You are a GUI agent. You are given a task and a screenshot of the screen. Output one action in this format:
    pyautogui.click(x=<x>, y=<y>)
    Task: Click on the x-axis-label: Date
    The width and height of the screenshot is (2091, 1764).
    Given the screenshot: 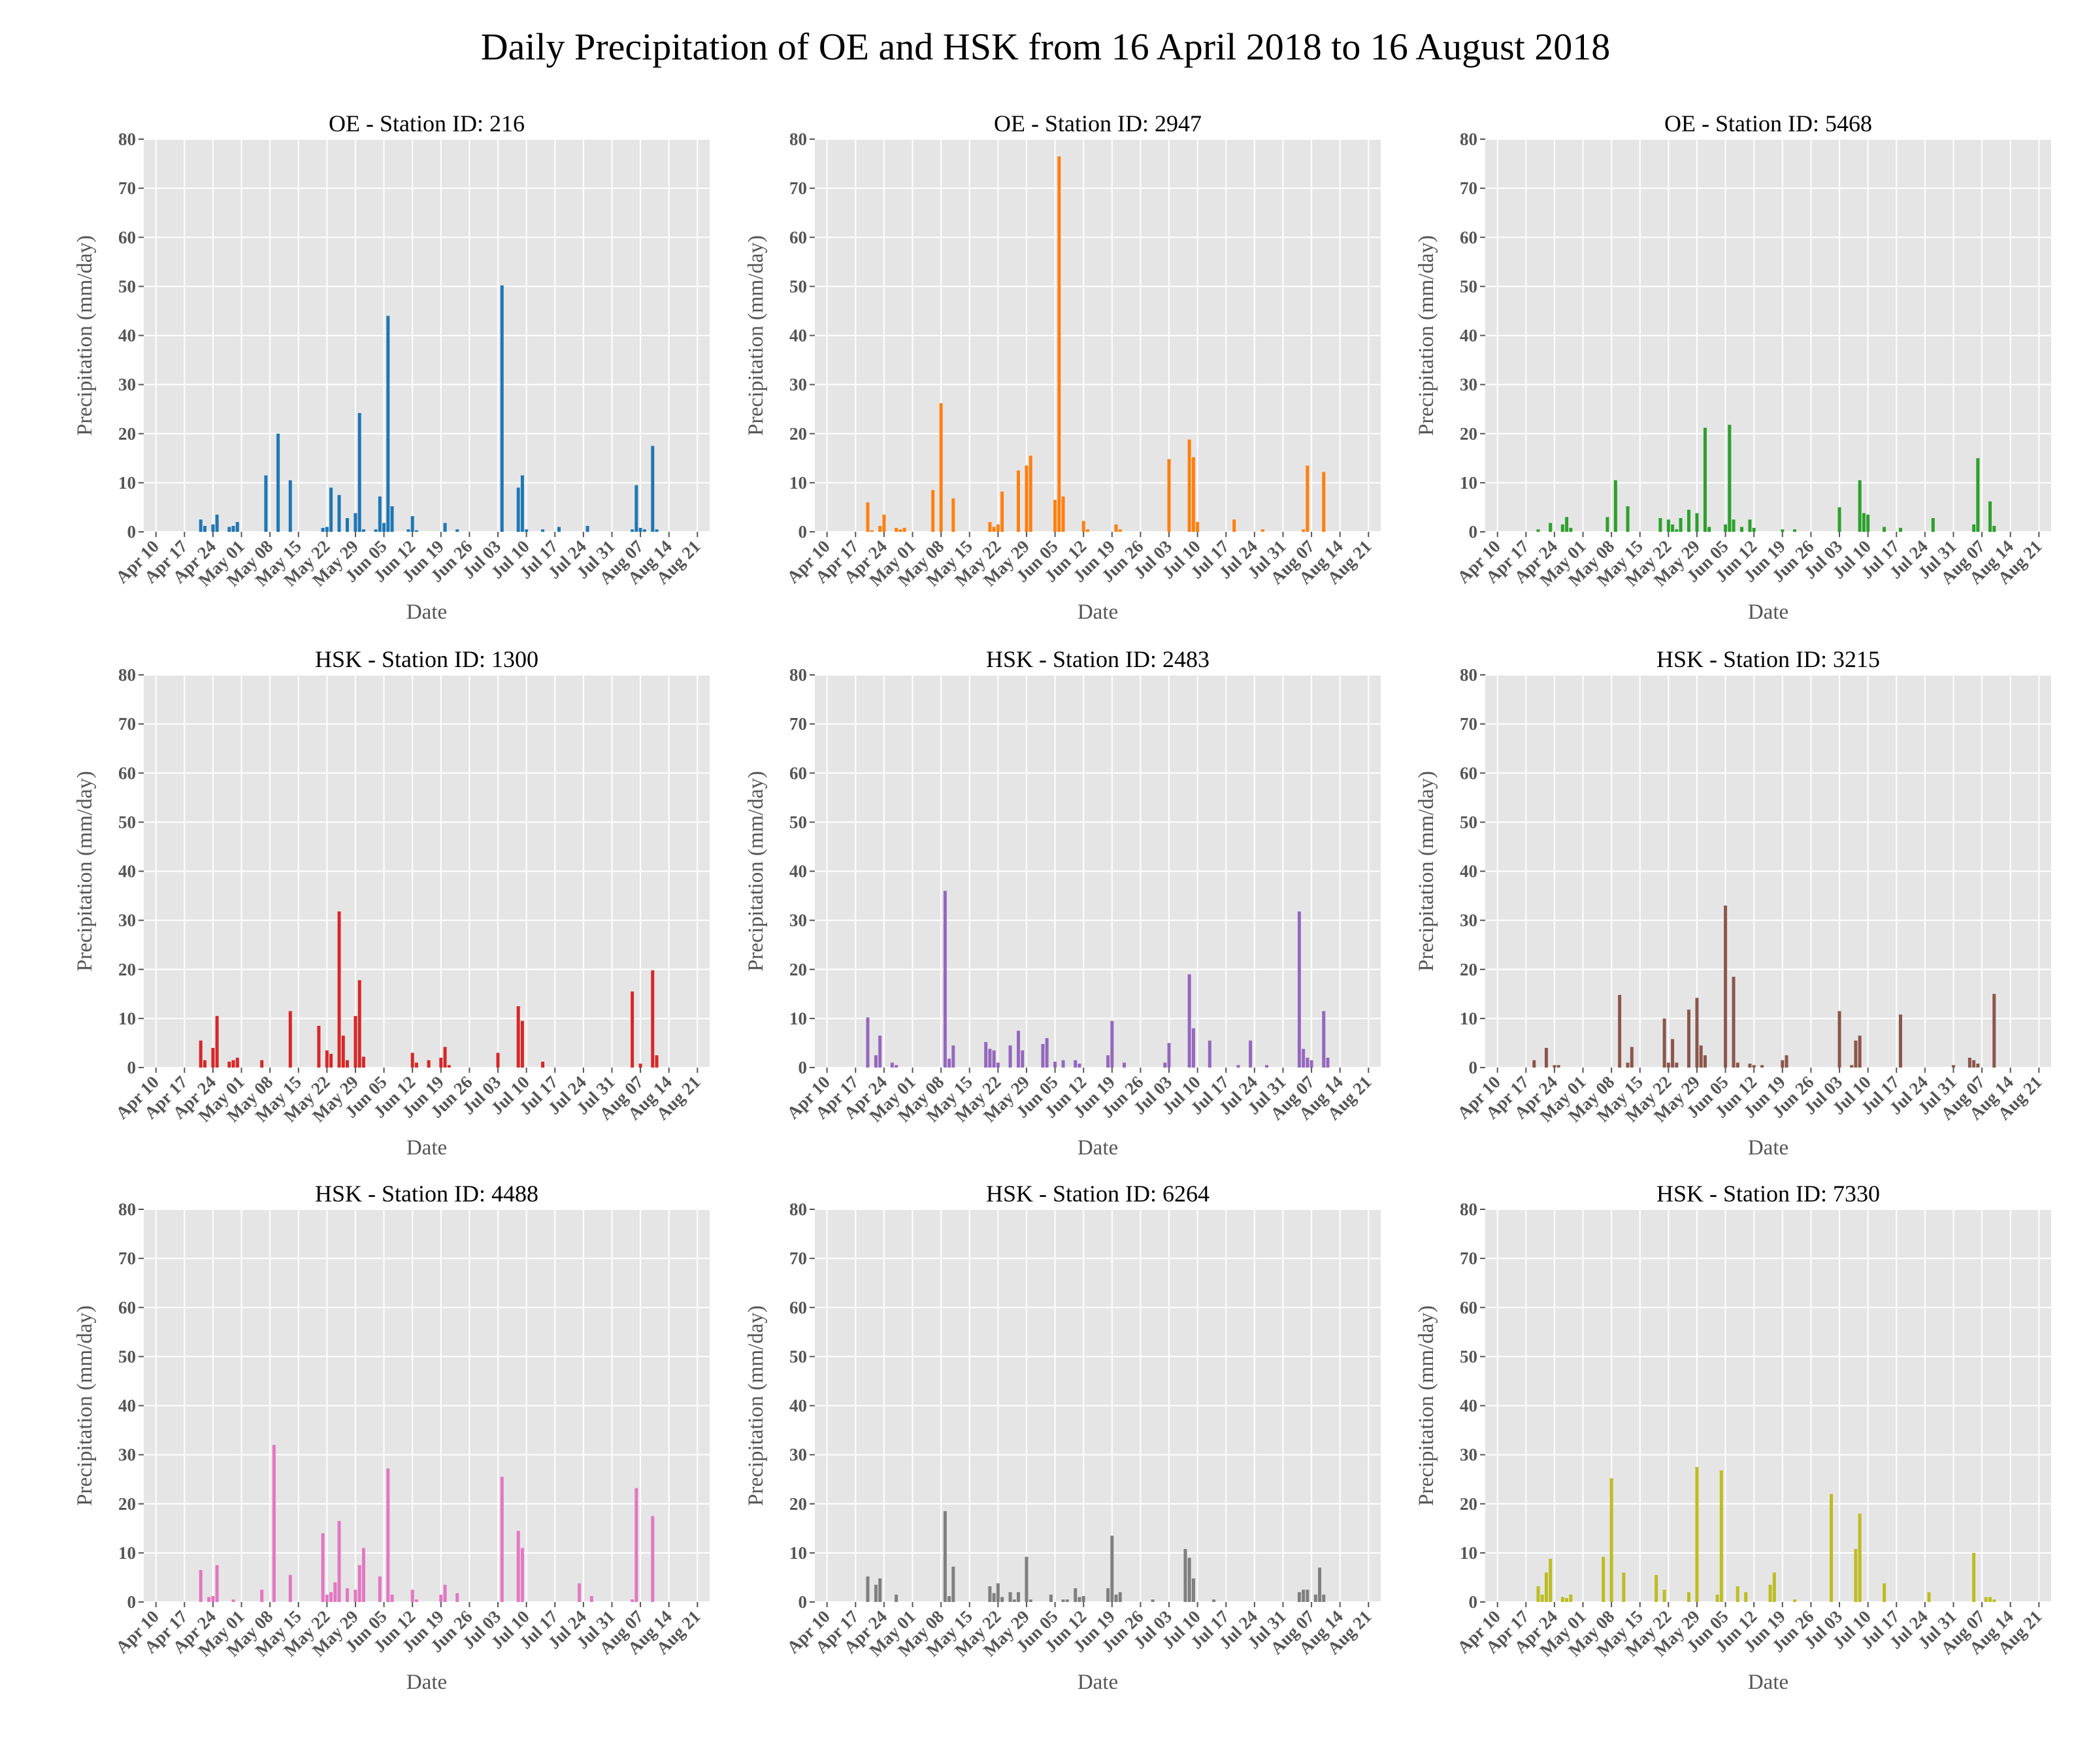 What is the action you would take?
    pyautogui.click(x=426, y=1148)
    